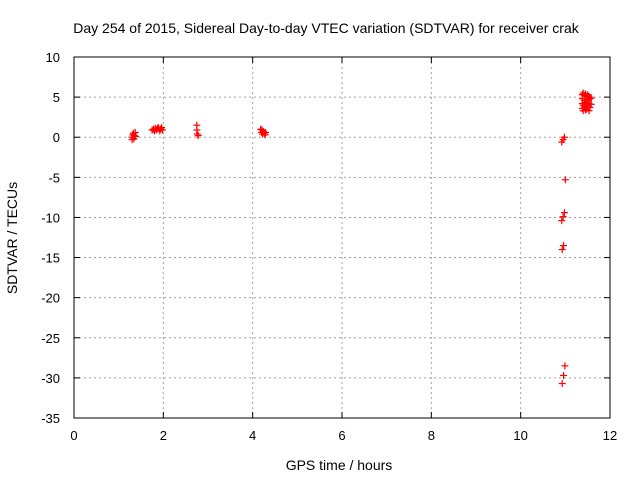 This screenshot has width=640, height=480. What do you see at coordinates (163, 435) in the screenshot?
I see `x-tick-label: 2` at bounding box center [163, 435].